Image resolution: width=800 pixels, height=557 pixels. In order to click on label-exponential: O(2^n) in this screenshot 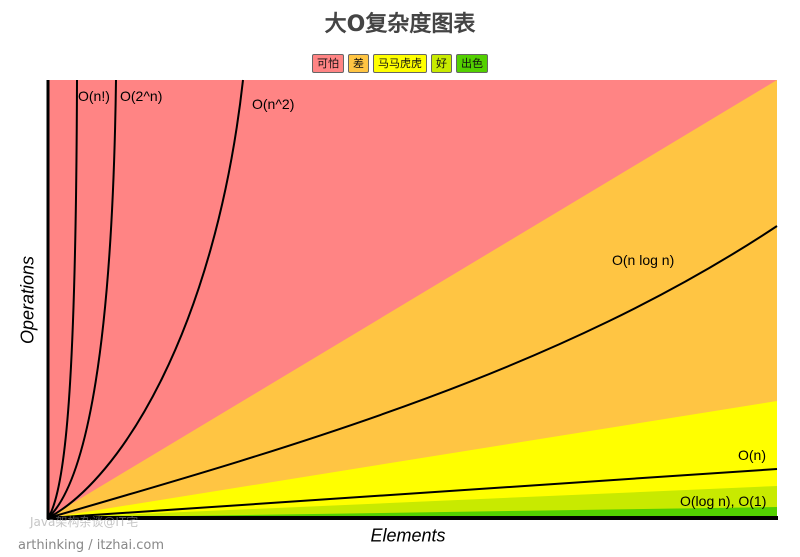, I will do `click(141, 96)`.